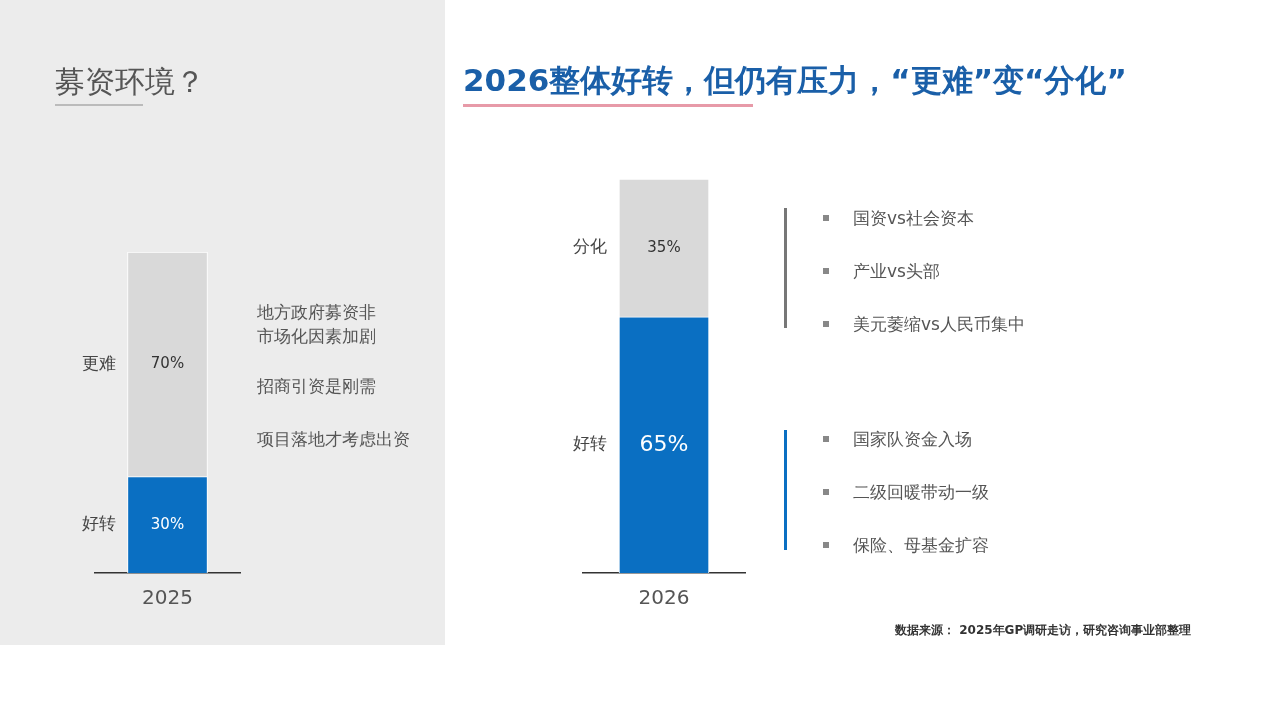  What do you see at coordinates (333, 439) in the screenshot?
I see `text: 项目落地才考虑出资` at bounding box center [333, 439].